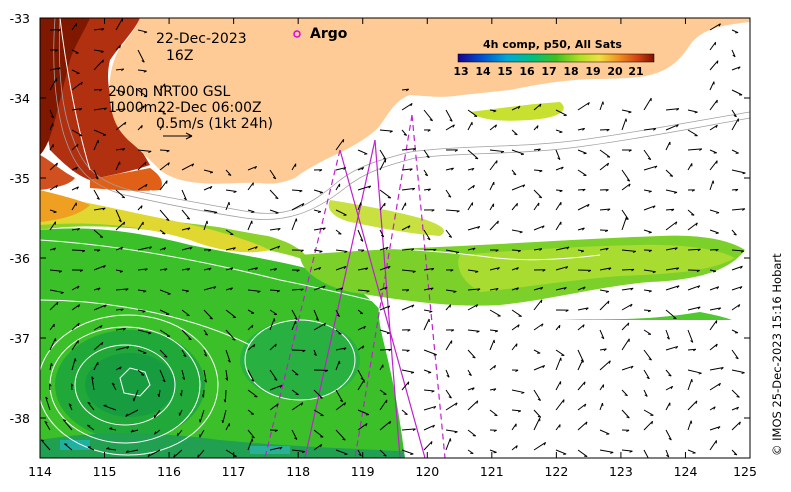 The image size is (791, 492). What do you see at coordinates (527, 71) in the screenshot?
I see `legend-tick: 16` at bounding box center [527, 71].